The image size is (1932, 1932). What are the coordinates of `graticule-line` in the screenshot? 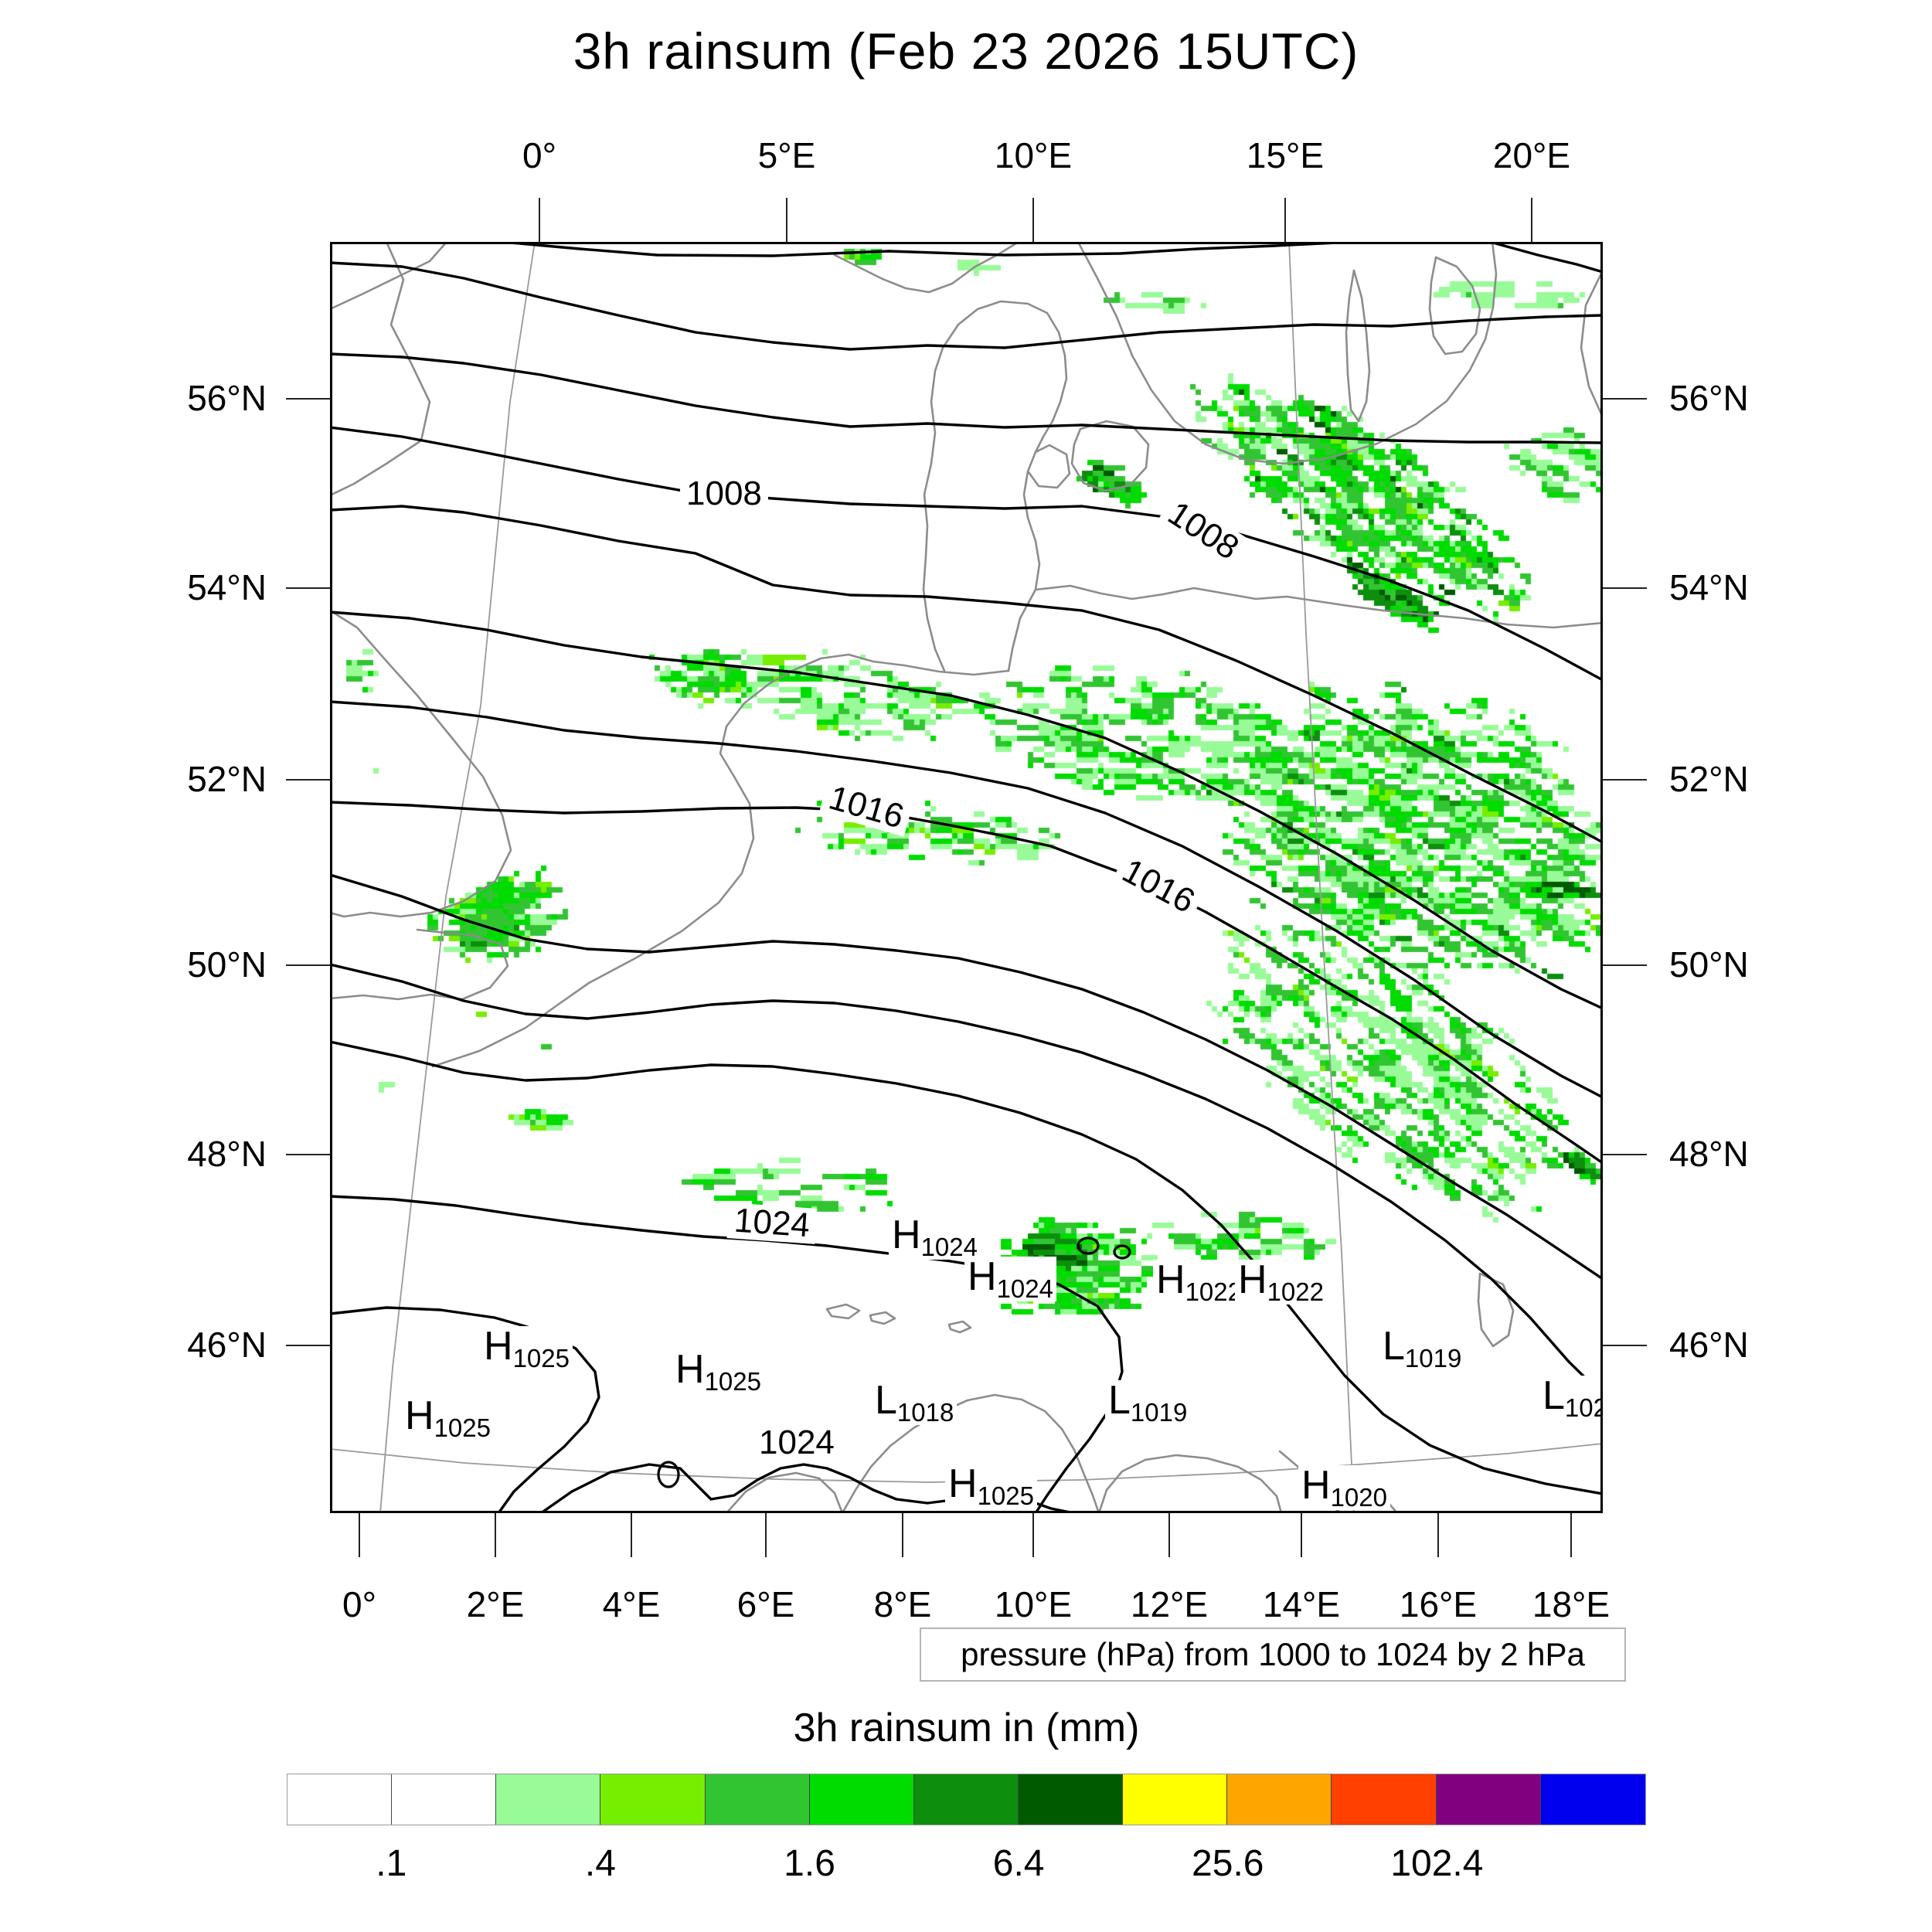 It's located at (1321, 878).